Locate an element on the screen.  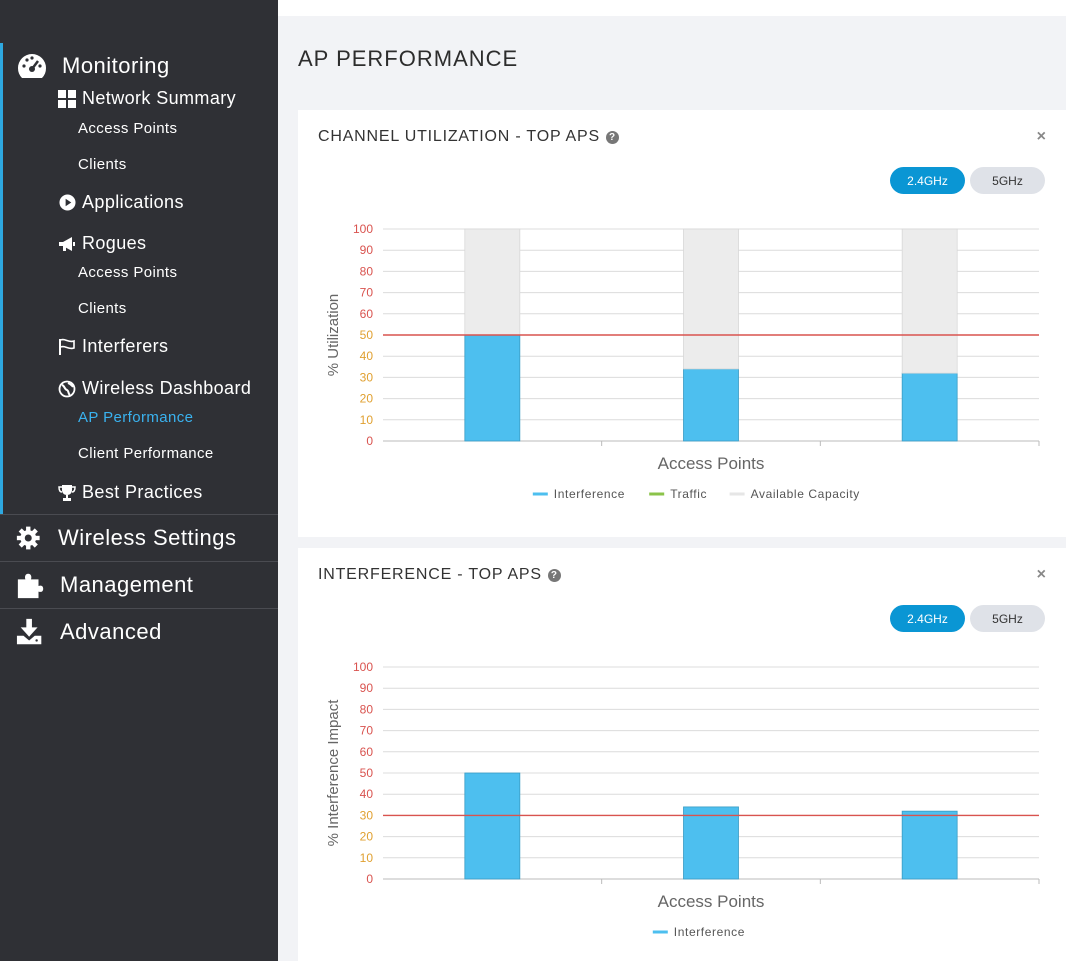
nav-monitoring-label: Monitoring is located at coordinates (116, 65).